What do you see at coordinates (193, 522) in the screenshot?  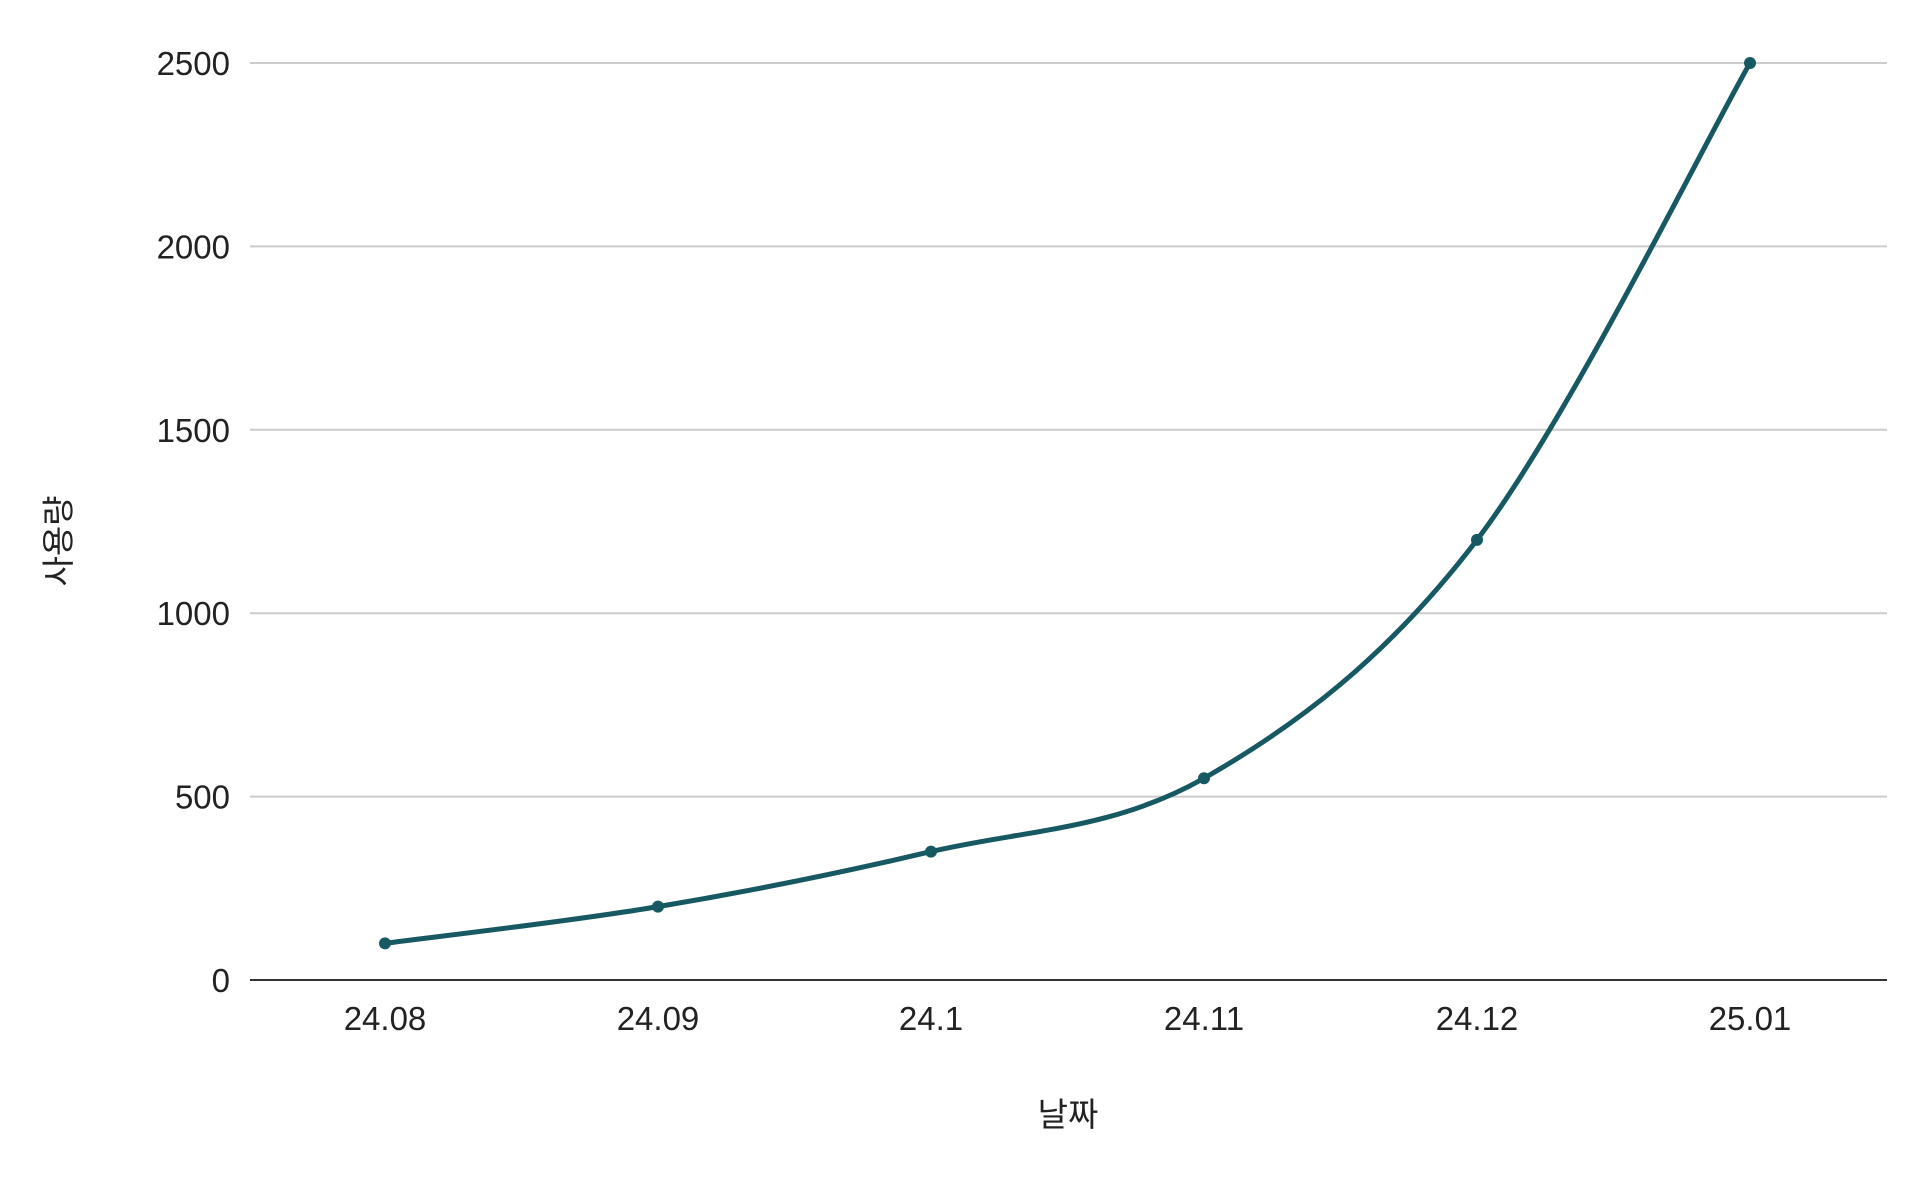 I see `y-tick-labels: 0 500 1000 1500 2000 2500` at bounding box center [193, 522].